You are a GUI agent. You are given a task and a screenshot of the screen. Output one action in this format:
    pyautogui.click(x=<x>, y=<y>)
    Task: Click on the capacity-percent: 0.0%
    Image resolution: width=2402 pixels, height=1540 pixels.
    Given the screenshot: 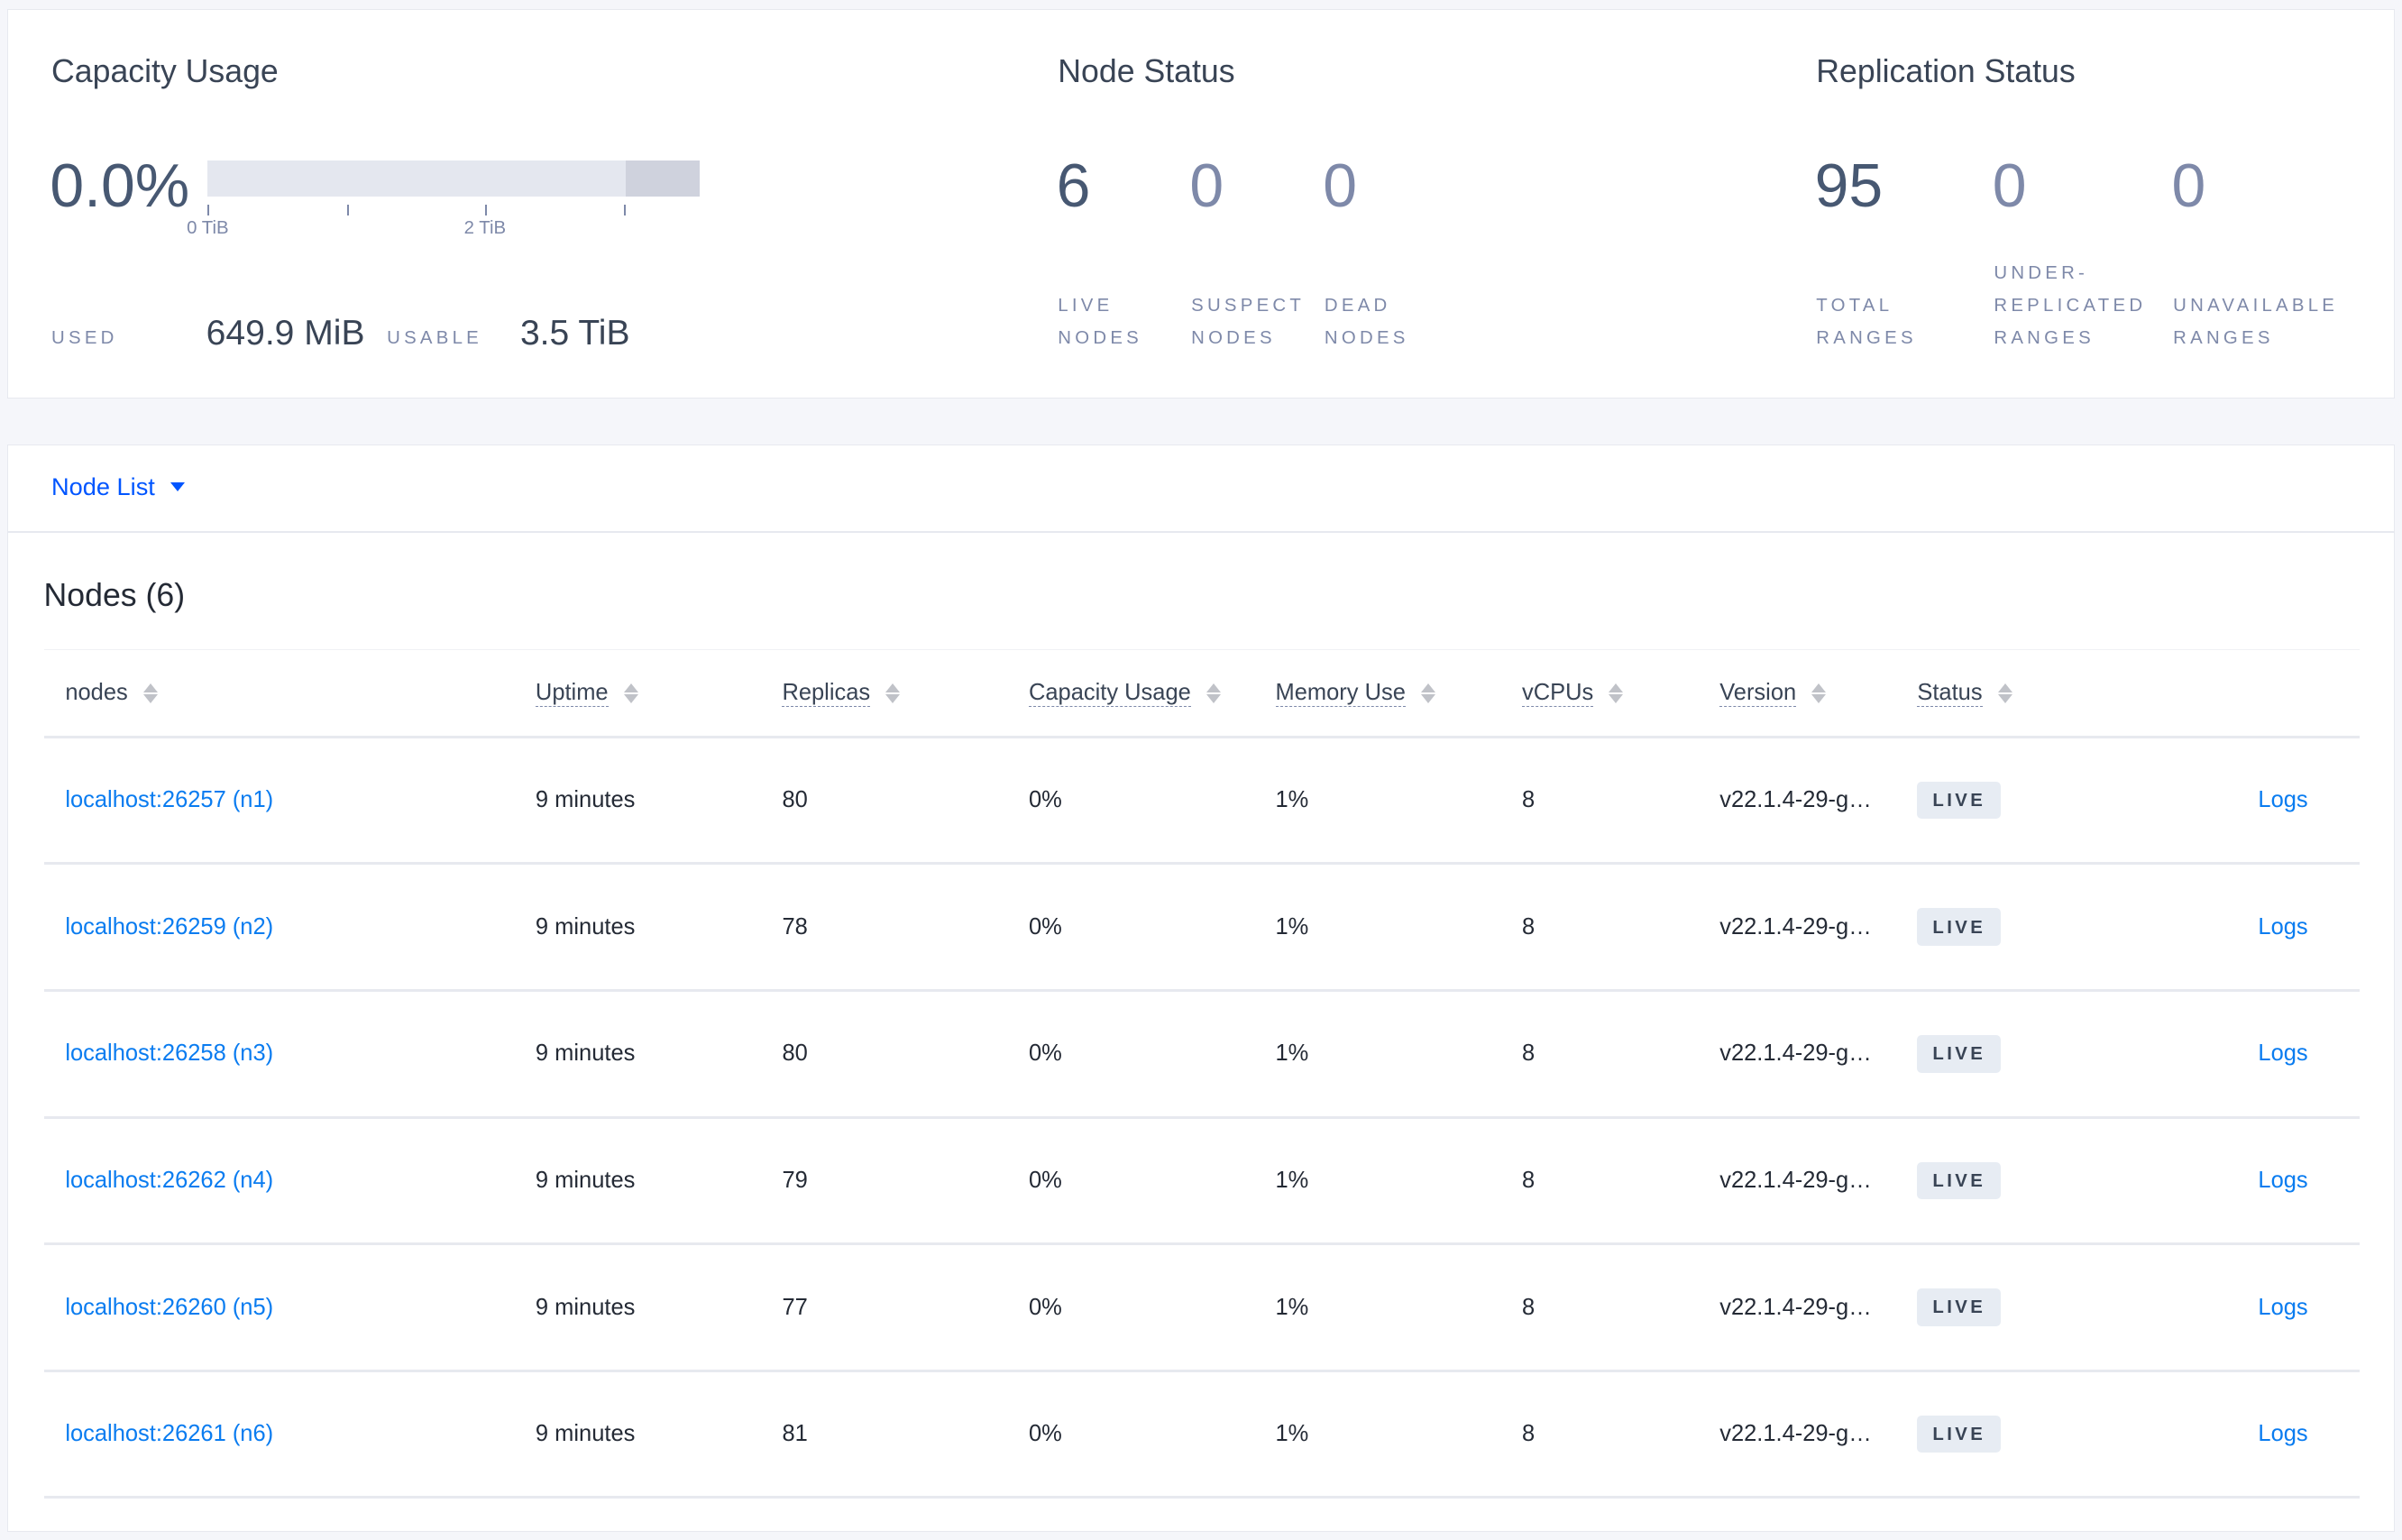 What is the action you would take?
    pyautogui.click(x=120, y=186)
    